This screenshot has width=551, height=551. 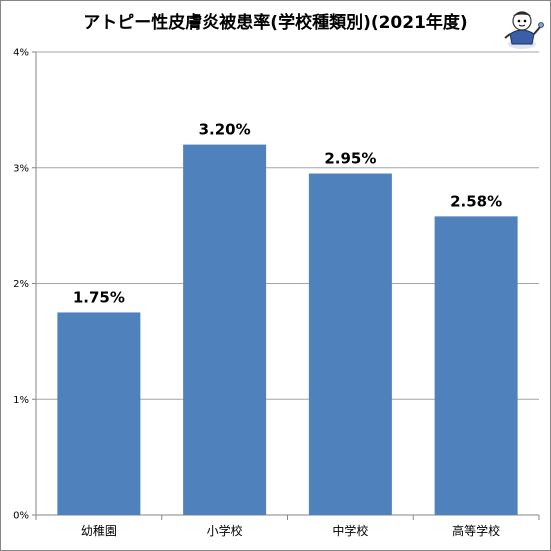 What do you see at coordinates (225, 530) in the screenshot?
I see `x-tick-label: 小学校` at bounding box center [225, 530].